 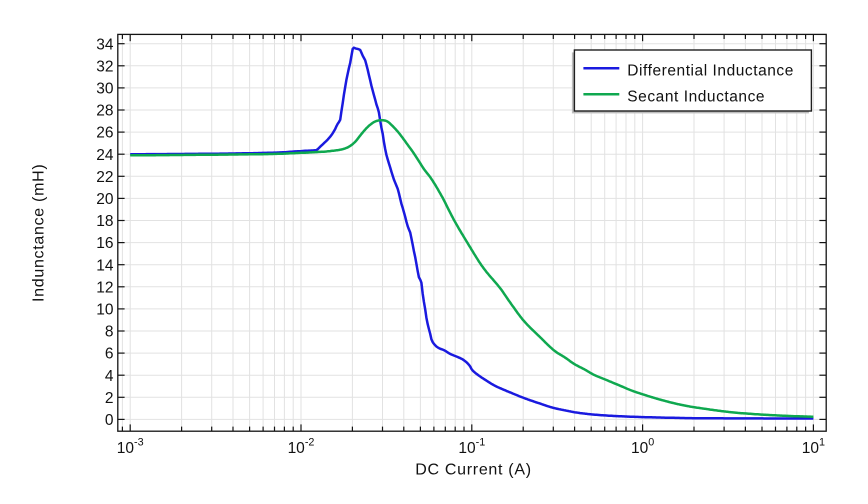 What do you see at coordinates (105, 89) in the screenshot?
I see `svg-text: 30` at bounding box center [105, 89].